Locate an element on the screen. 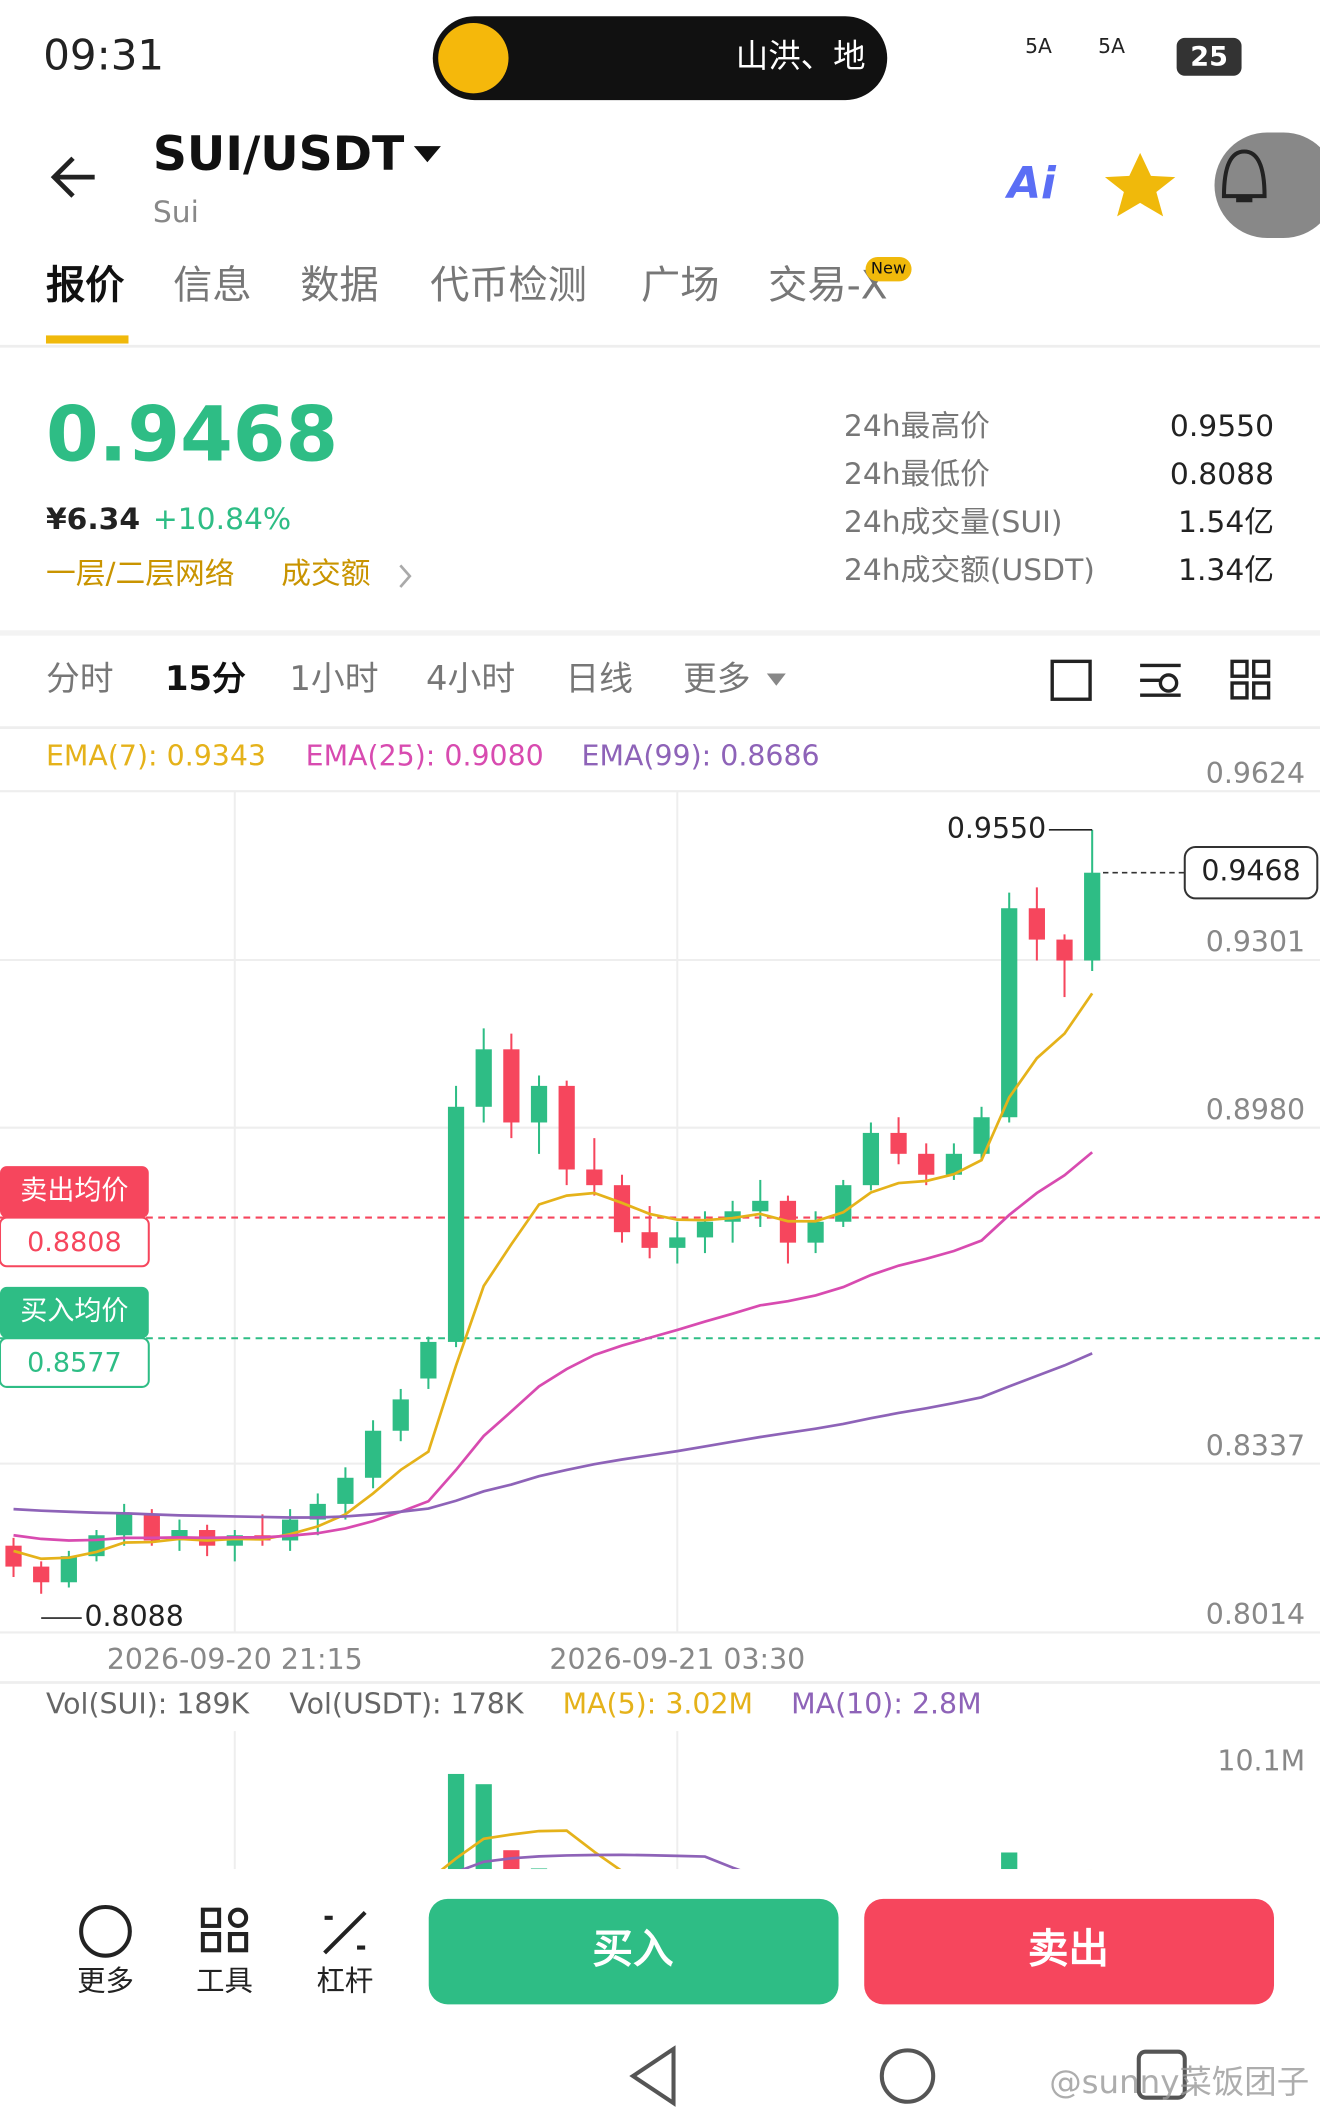 Image resolution: width=1320 pixels, height=2120 pixels. last-price-box is located at coordinates (1251, 872).